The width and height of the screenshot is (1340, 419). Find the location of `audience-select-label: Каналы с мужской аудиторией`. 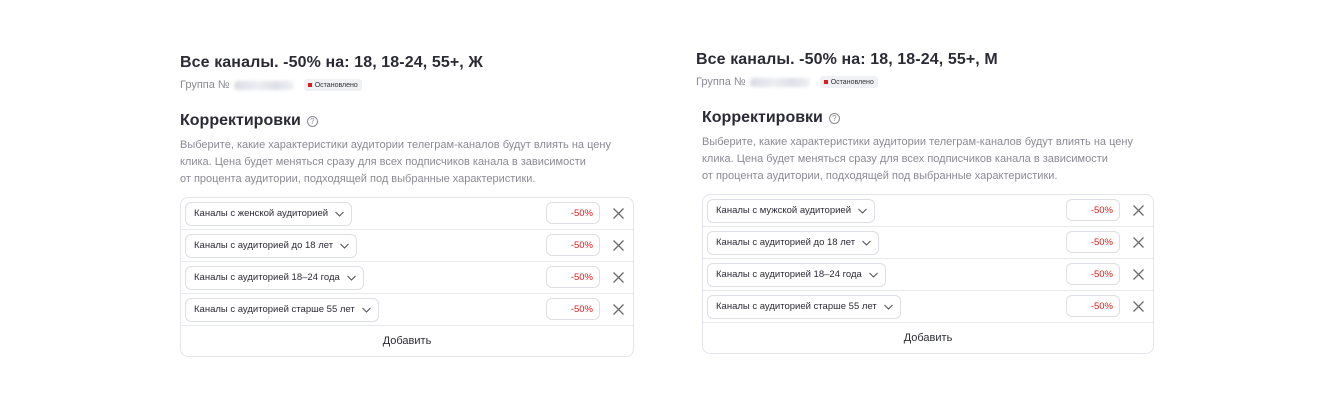

audience-select-label: Каналы с мужской аудиторией is located at coordinates (784, 210).